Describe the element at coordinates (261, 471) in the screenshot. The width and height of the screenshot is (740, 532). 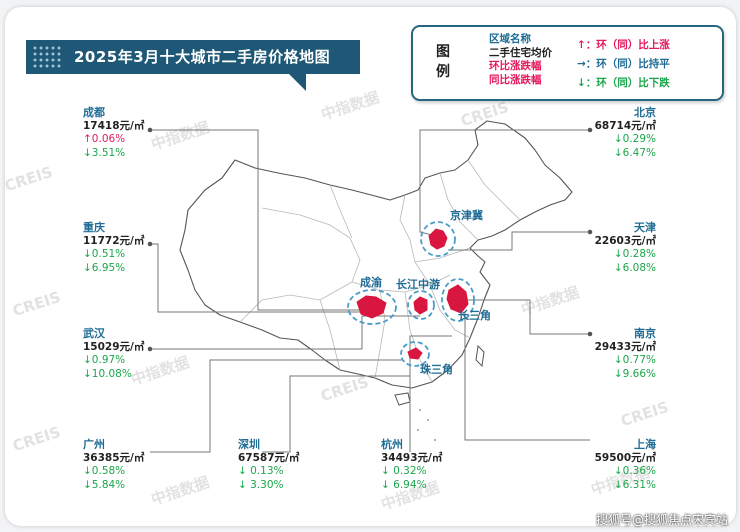
I see `city-mom: ↓ 0.13%` at that location.